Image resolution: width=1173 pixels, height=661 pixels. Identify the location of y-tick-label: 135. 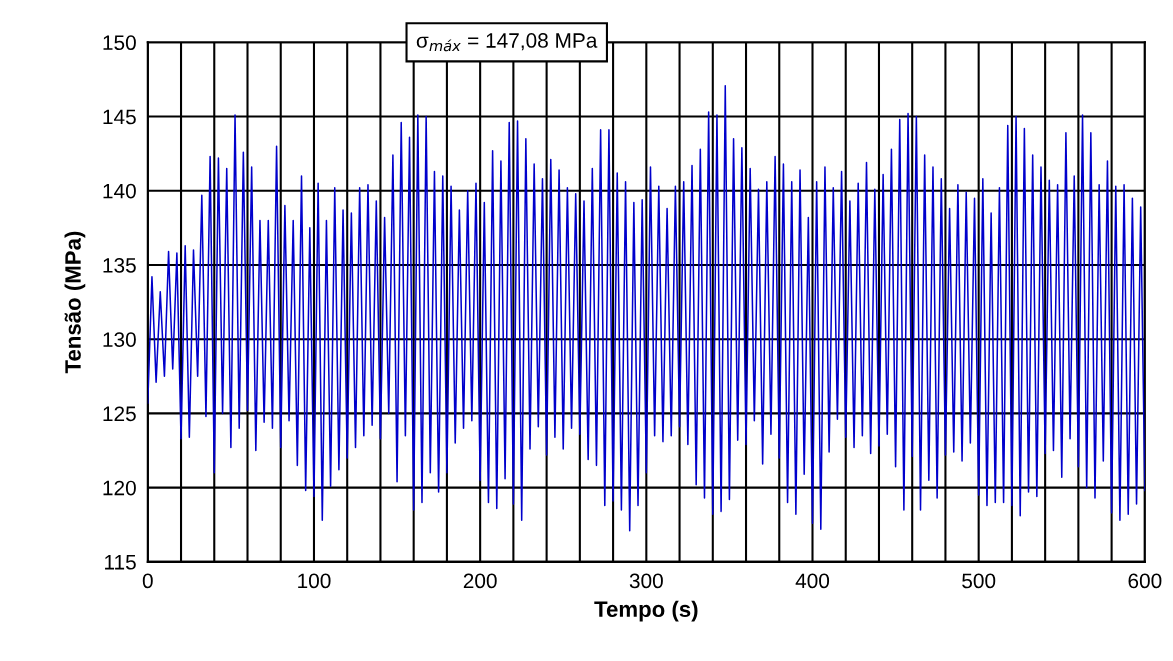
(119, 265).